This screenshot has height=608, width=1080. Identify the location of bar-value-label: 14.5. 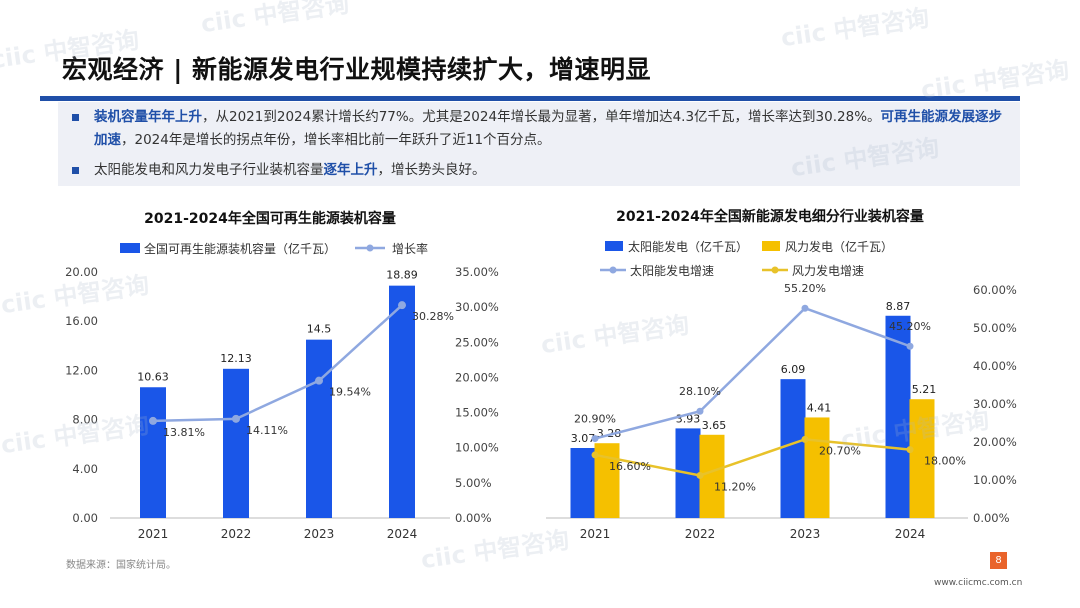
(319, 329).